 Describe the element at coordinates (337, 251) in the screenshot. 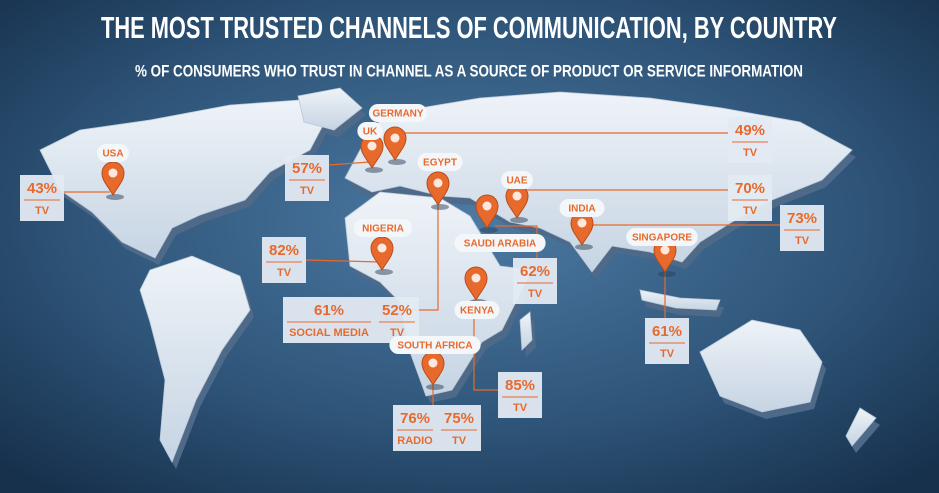

I see `location: 82% TV NIGERIA` at that location.